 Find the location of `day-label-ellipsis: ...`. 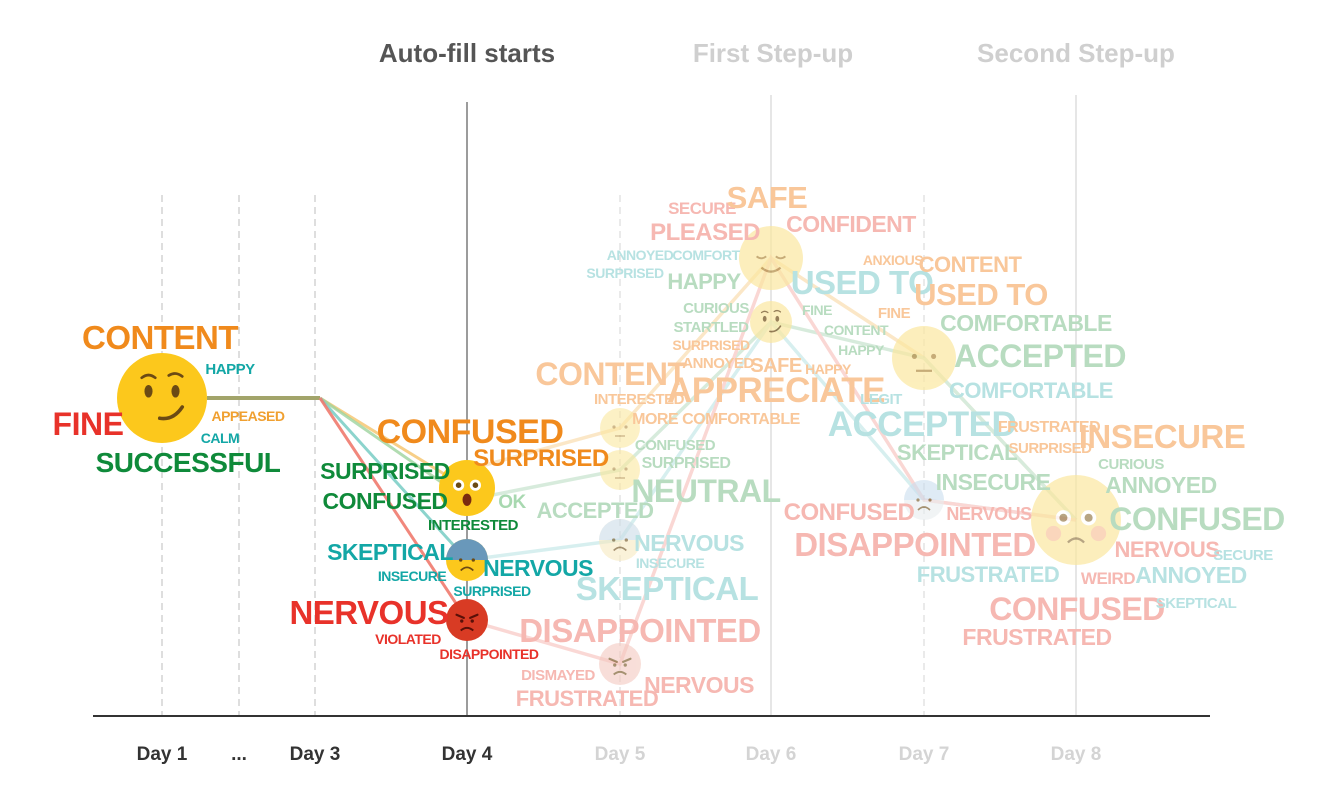

day-label-ellipsis: ... is located at coordinates (239, 754).